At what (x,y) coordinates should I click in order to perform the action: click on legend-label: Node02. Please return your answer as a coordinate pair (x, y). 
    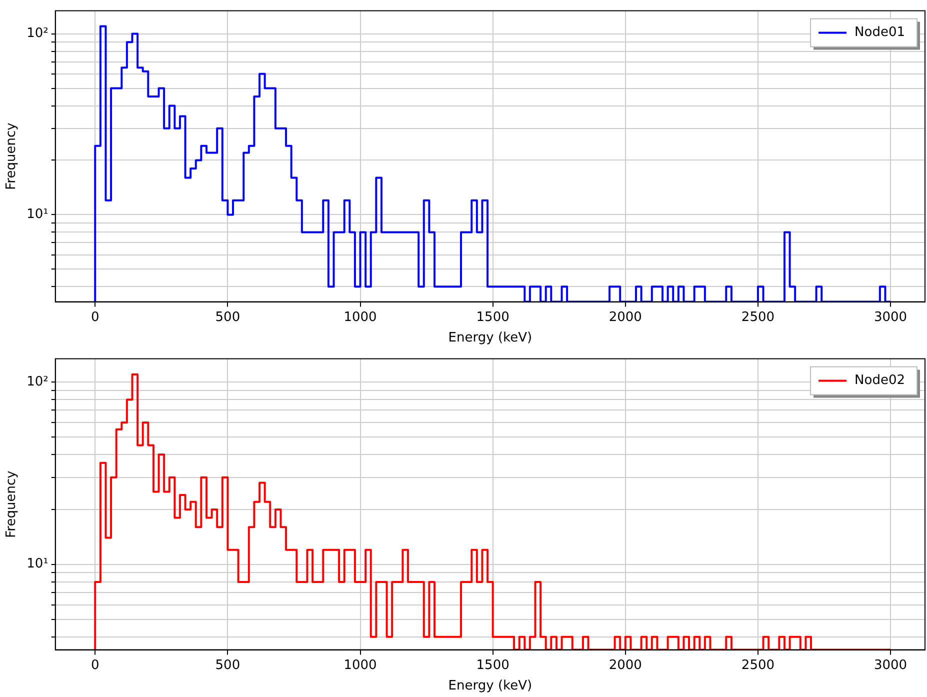
    Looking at the image, I should click on (880, 380).